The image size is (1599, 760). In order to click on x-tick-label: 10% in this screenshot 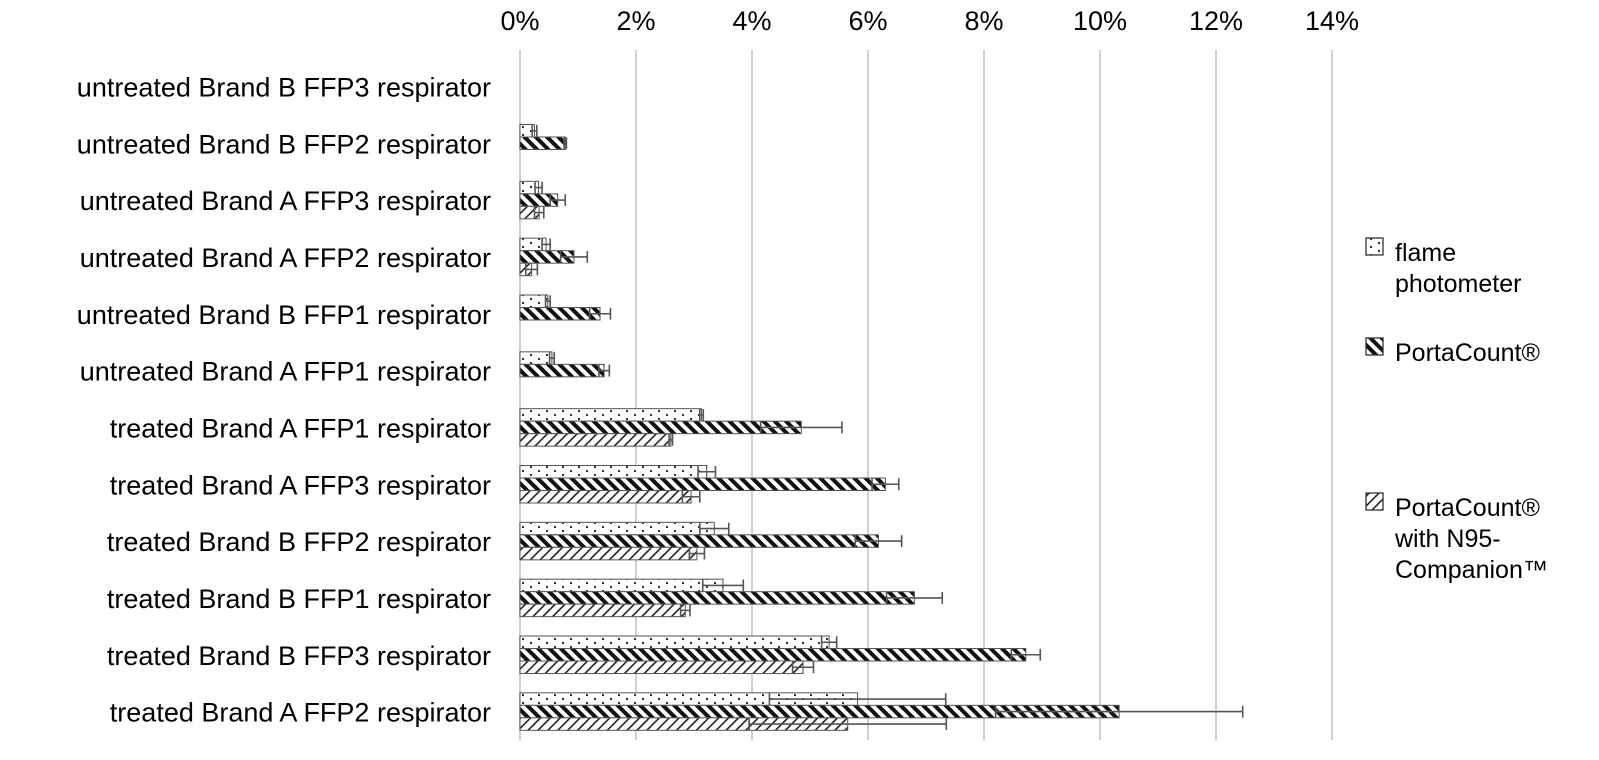, I will do `click(1100, 21)`.